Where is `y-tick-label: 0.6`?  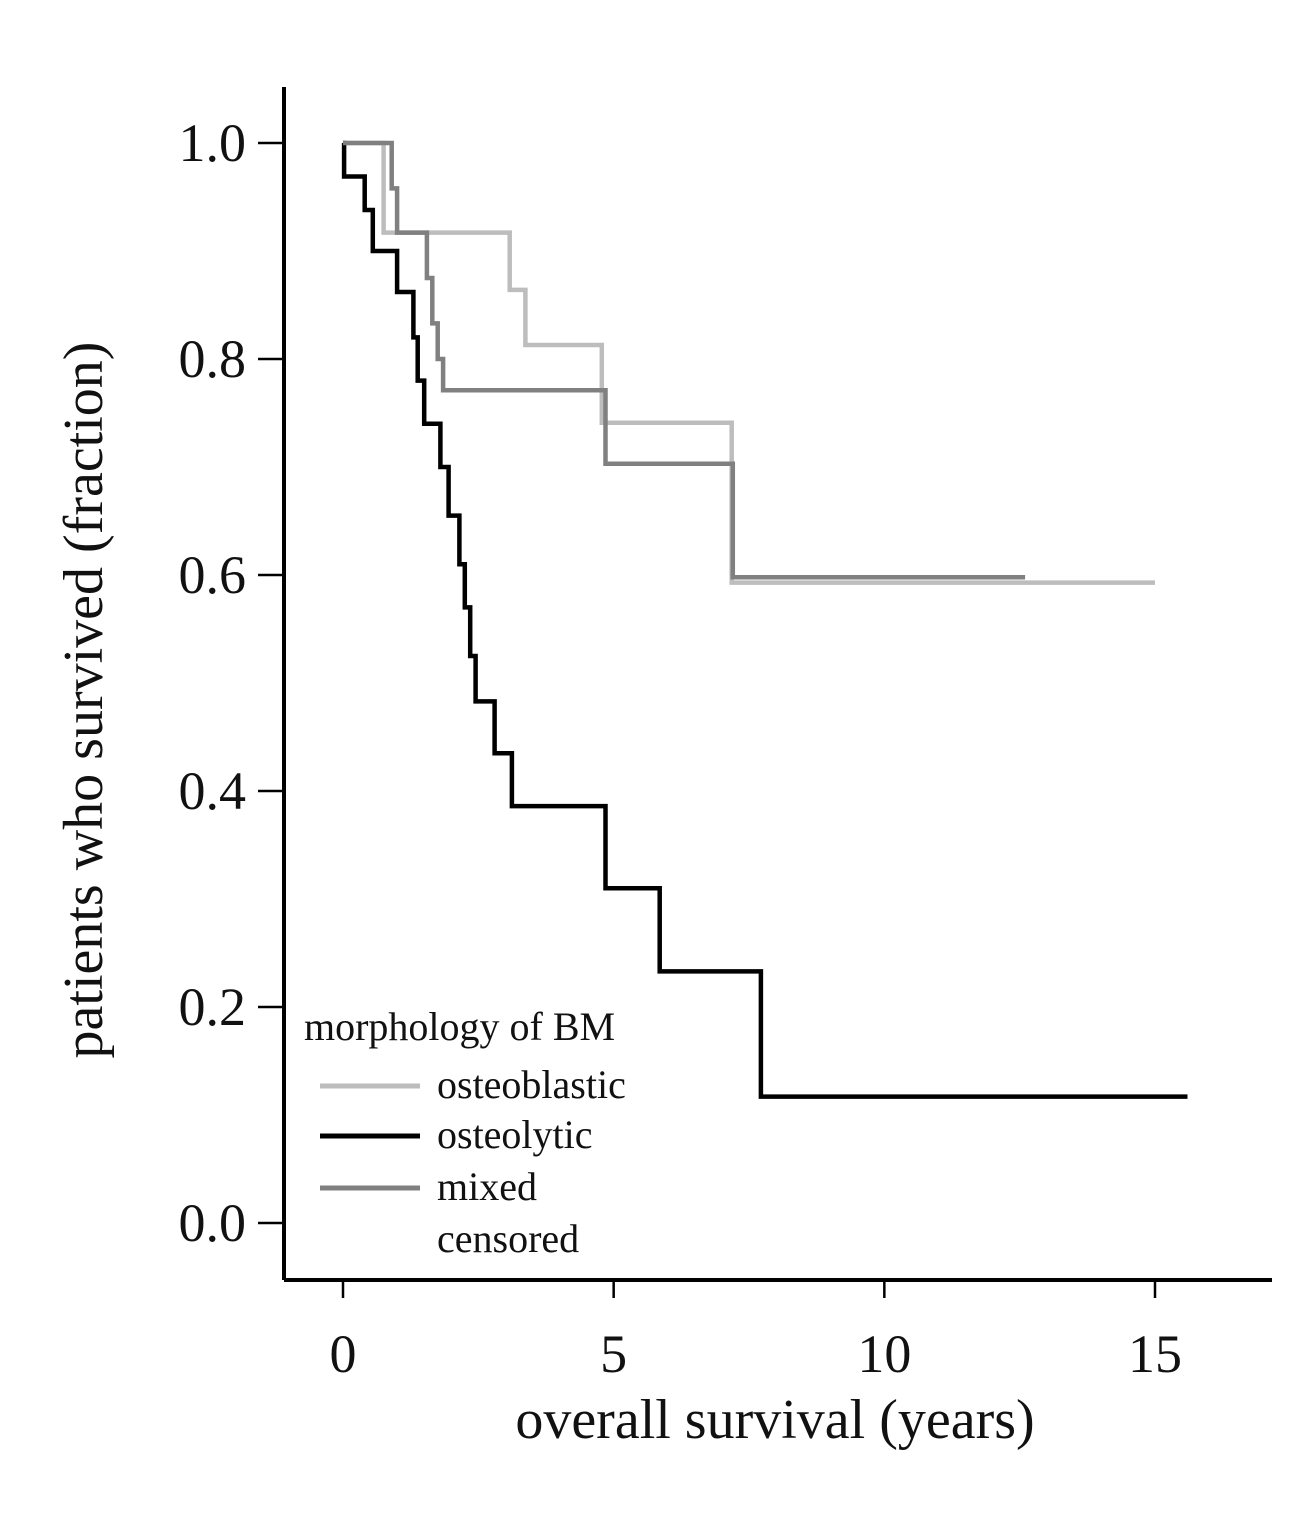 y-tick-label: 0.6 is located at coordinates (213, 575).